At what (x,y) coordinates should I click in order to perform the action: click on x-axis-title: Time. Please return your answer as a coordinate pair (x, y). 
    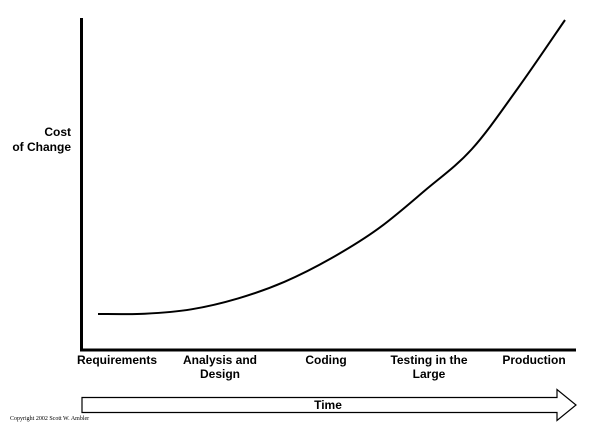
    Looking at the image, I should click on (328, 405).